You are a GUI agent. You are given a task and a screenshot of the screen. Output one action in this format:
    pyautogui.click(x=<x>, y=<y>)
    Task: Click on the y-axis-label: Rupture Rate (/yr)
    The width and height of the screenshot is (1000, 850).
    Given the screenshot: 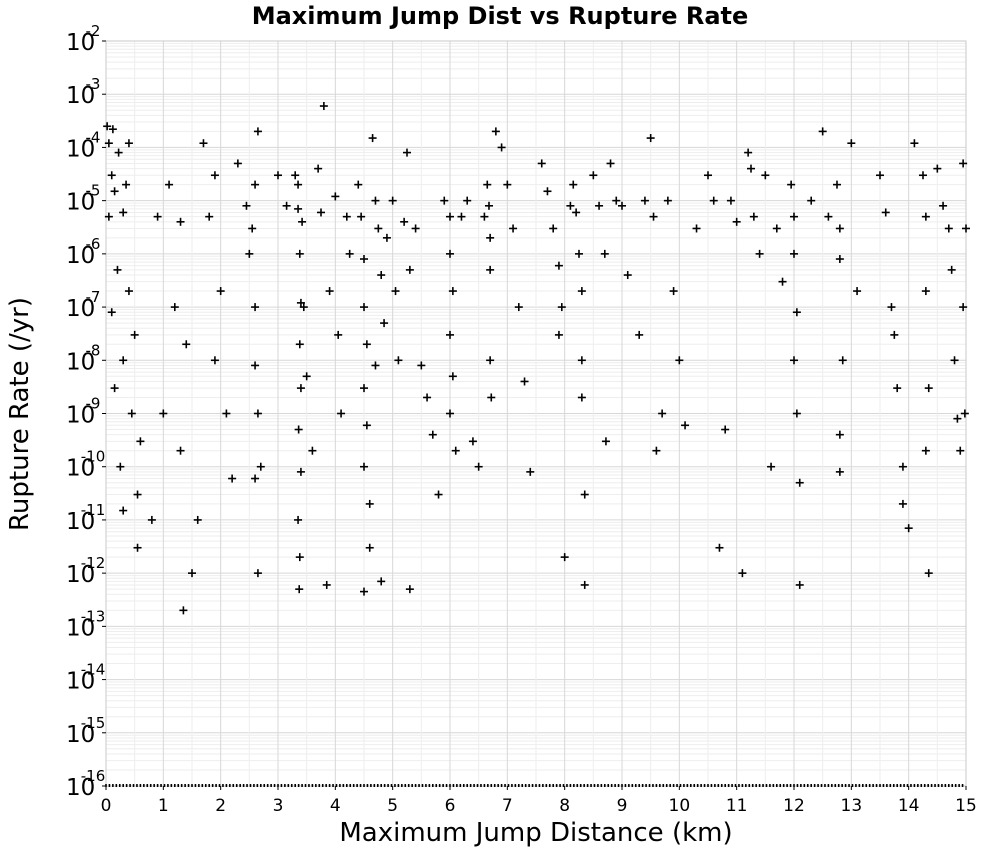 What is the action you would take?
    pyautogui.click(x=20, y=414)
    